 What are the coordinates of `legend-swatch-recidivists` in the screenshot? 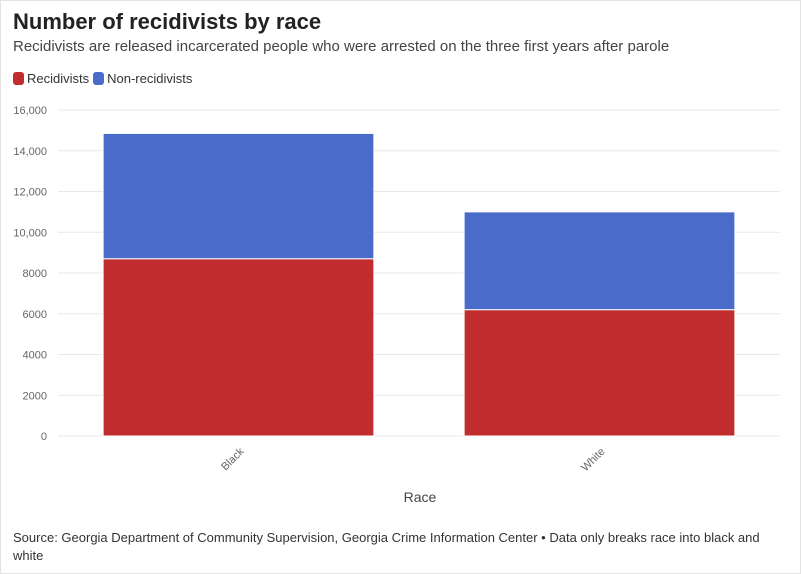 It's located at (18, 78).